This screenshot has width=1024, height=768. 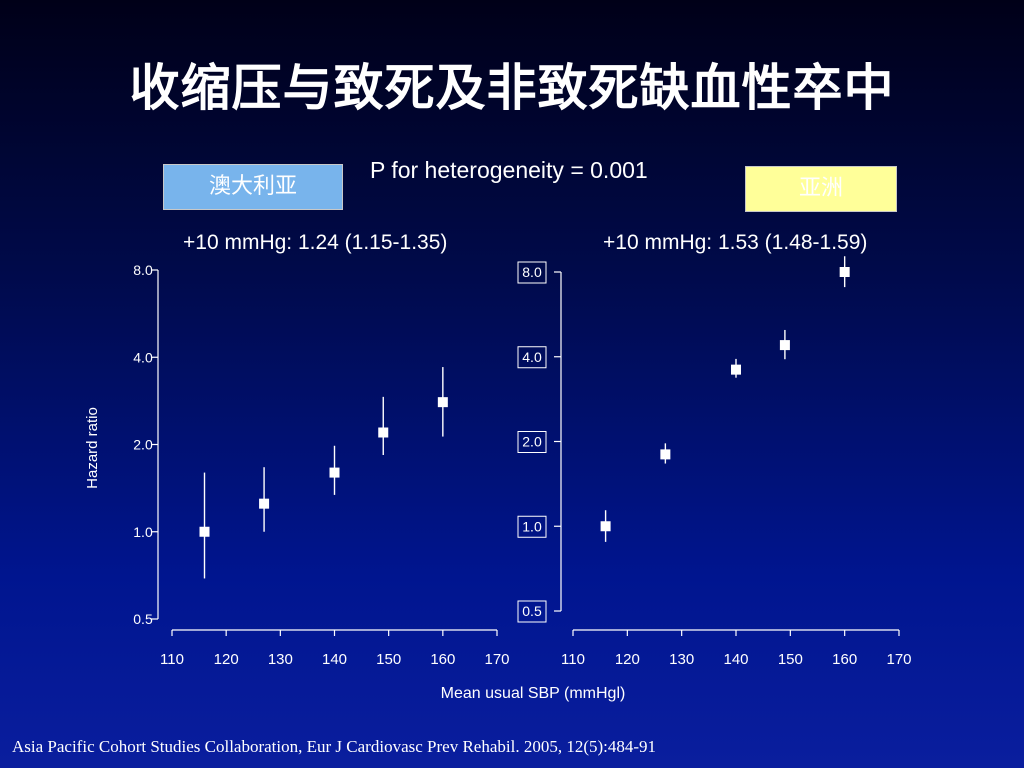 I want to click on region-label-australia: 澳大利亚, so click(x=253, y=187).